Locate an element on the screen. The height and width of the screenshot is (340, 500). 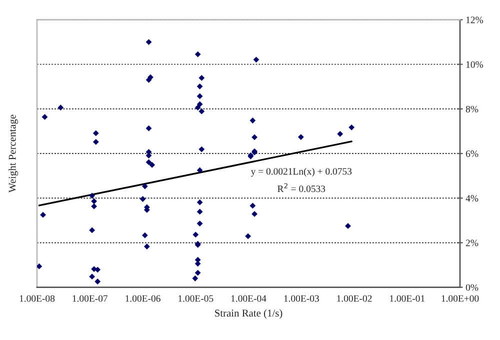
x-tick-label: 1.00E-01 is located at coordinates (407, 298).